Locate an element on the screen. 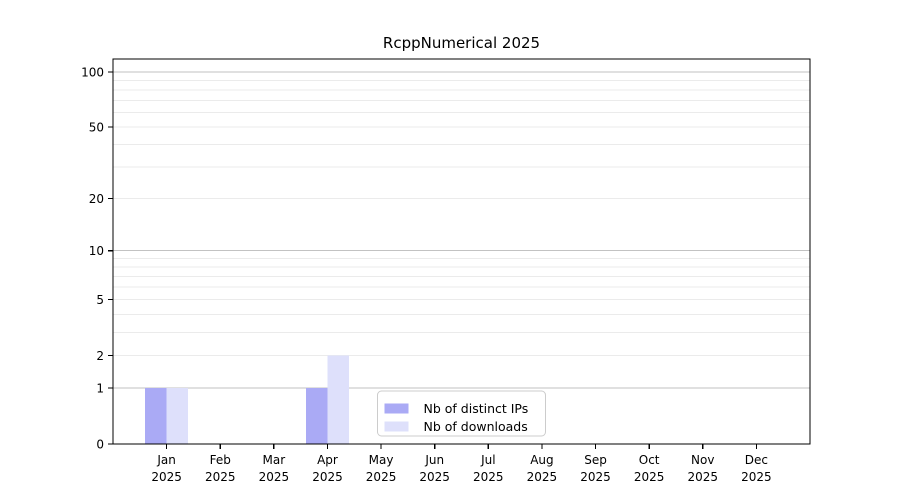 The width and height of the screenshot is (900, 500). x-tick-label-month: Jun is located at coordinates (434, 460).